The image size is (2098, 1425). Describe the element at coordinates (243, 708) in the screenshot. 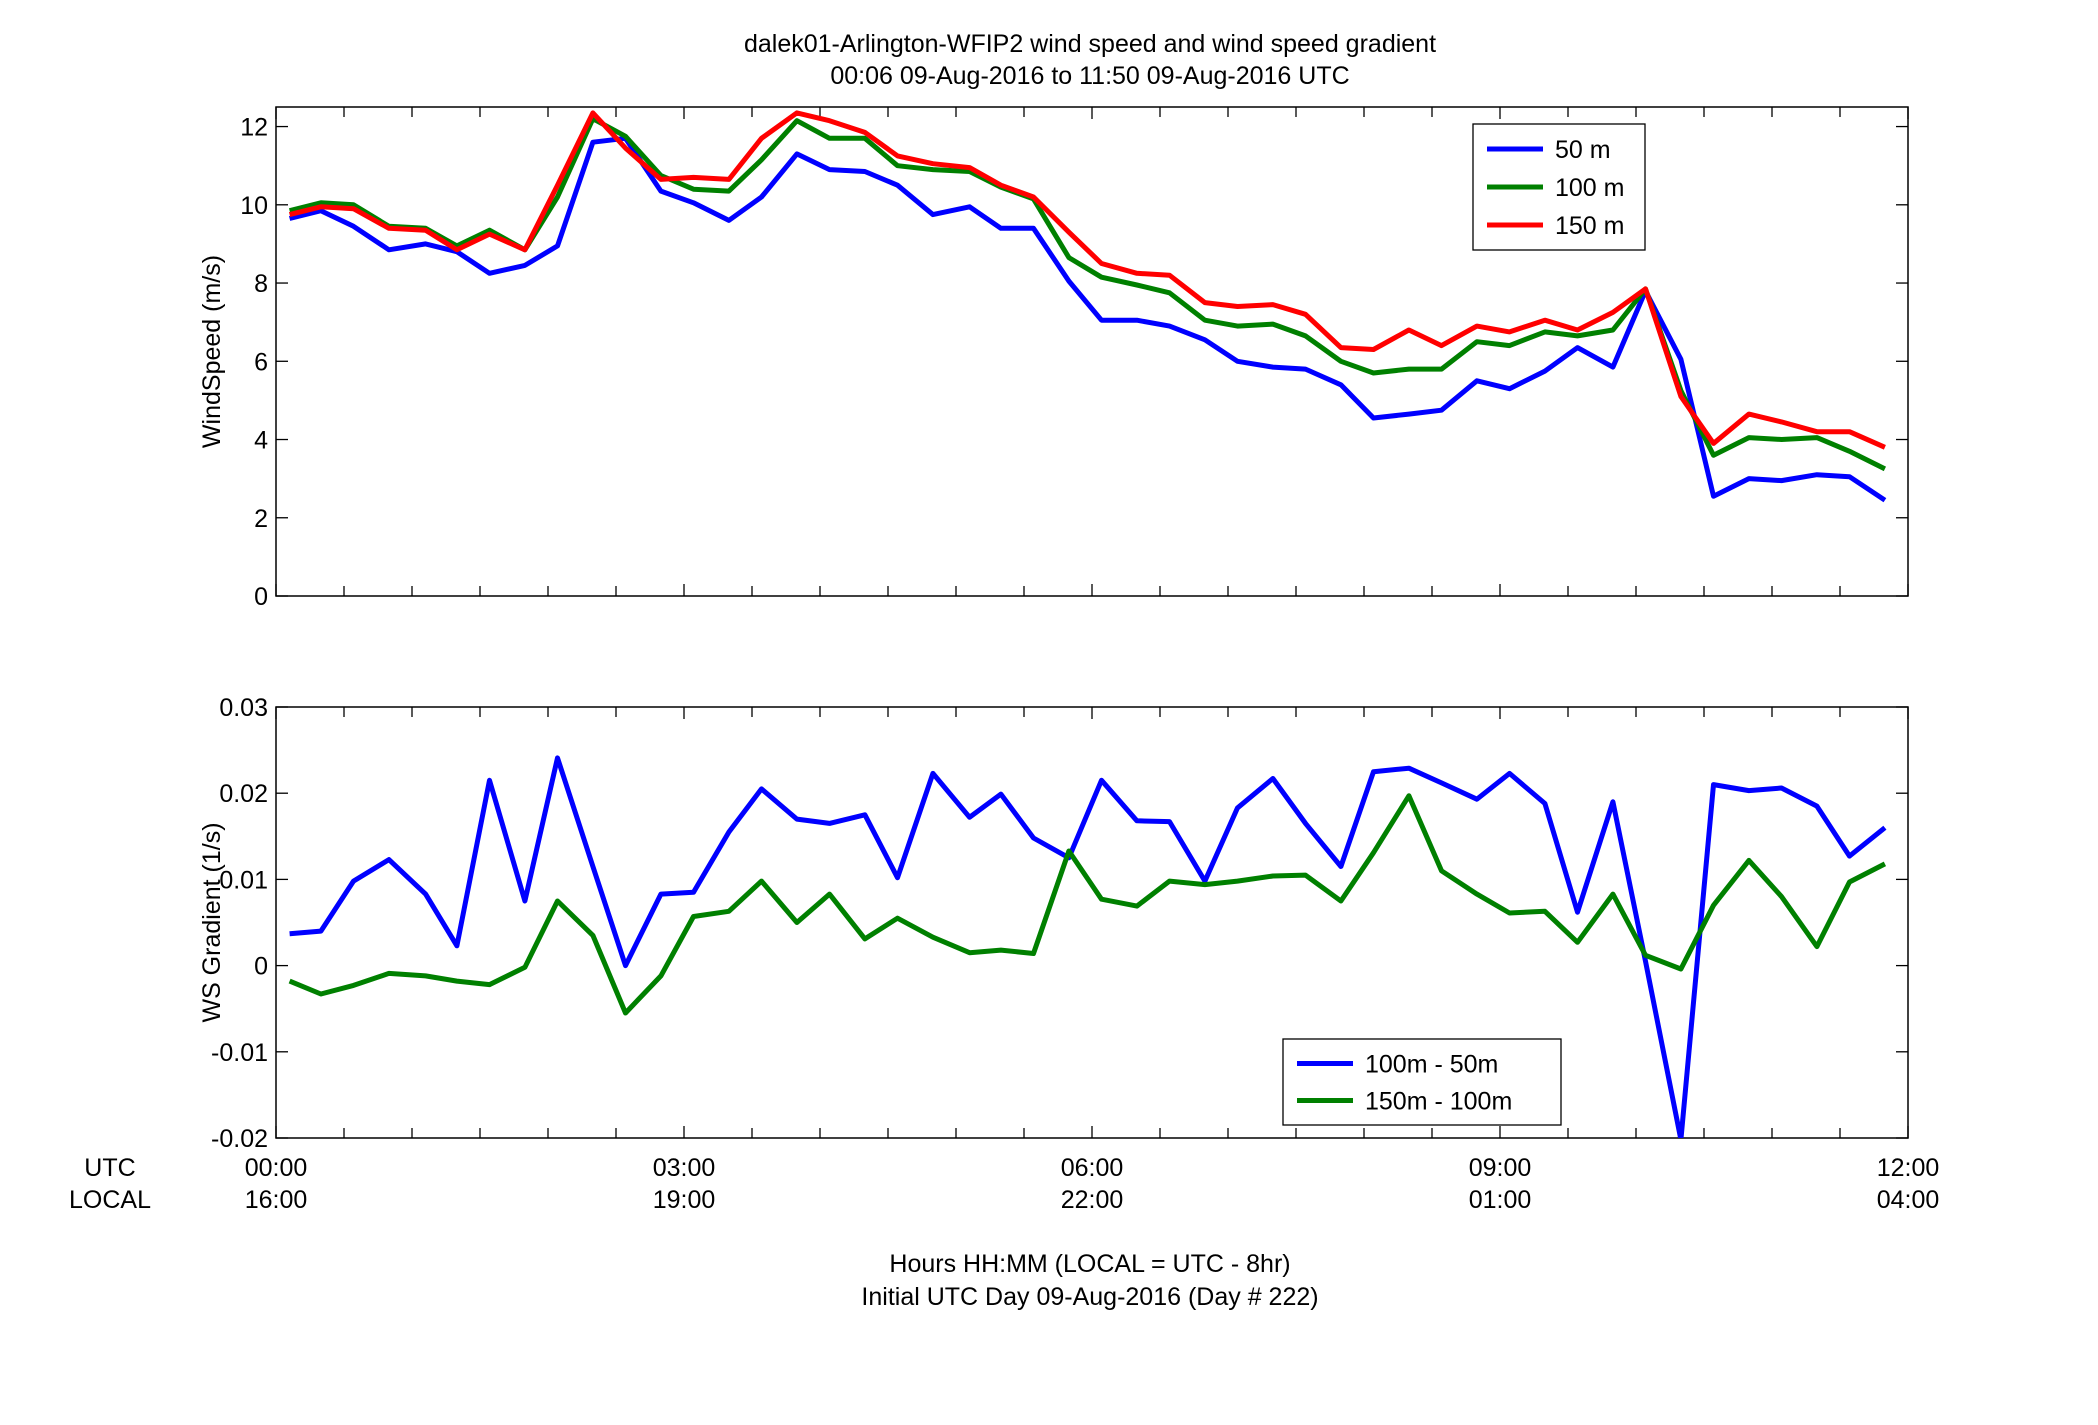

I see `y-tick-label: 0.03` at that location.